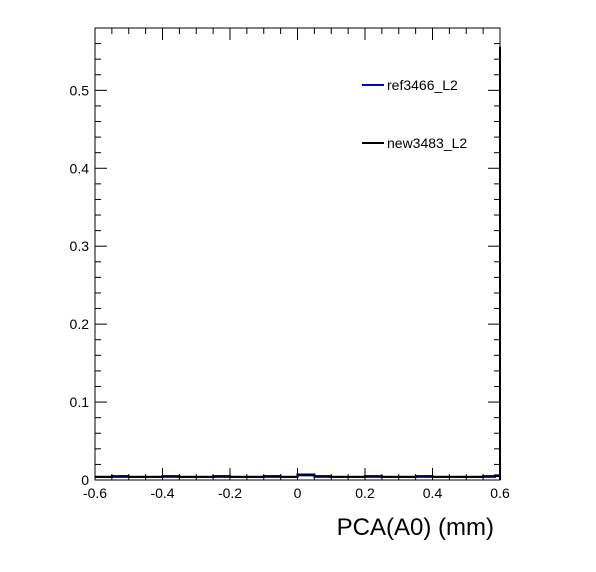 The width and height of the screenshot is (596, 572). I want to click on x-tick-labels: -0.6 -0.4 -0.2 0 0.2 0.4 0.6, so click(296, 493).